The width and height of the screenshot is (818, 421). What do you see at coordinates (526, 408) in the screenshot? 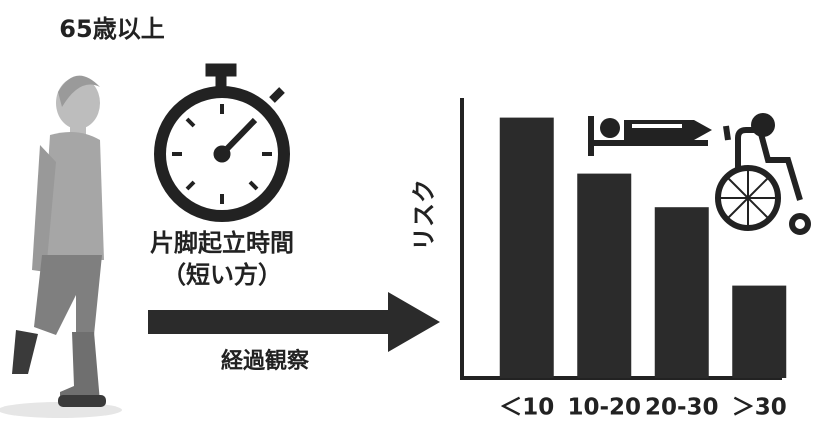
I see `x-tick-label: ＜10` at bounding box center [526, 408].